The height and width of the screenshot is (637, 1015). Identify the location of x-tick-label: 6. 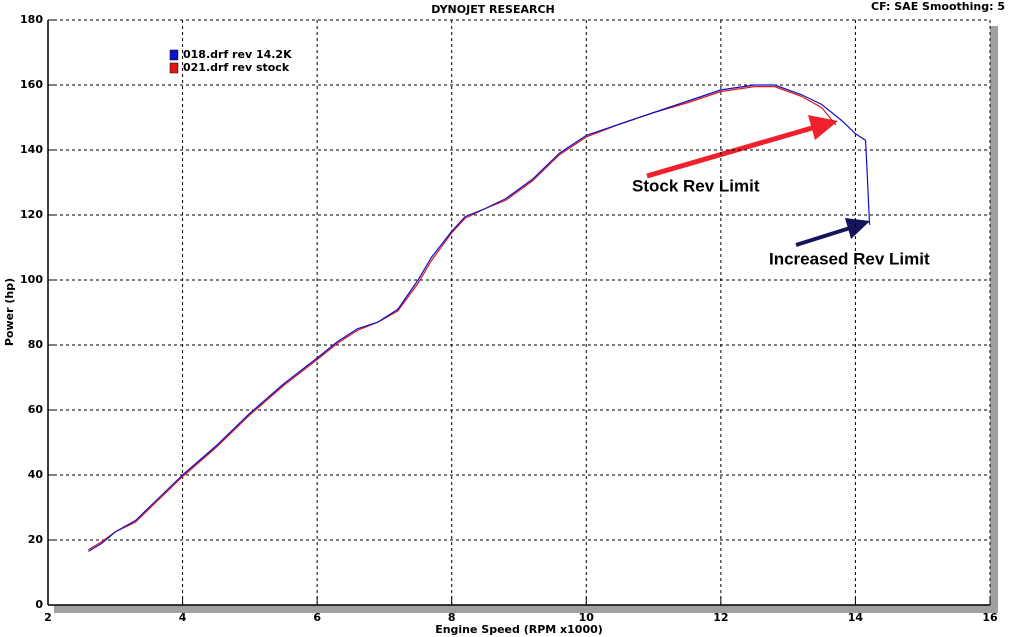
(317, 617).